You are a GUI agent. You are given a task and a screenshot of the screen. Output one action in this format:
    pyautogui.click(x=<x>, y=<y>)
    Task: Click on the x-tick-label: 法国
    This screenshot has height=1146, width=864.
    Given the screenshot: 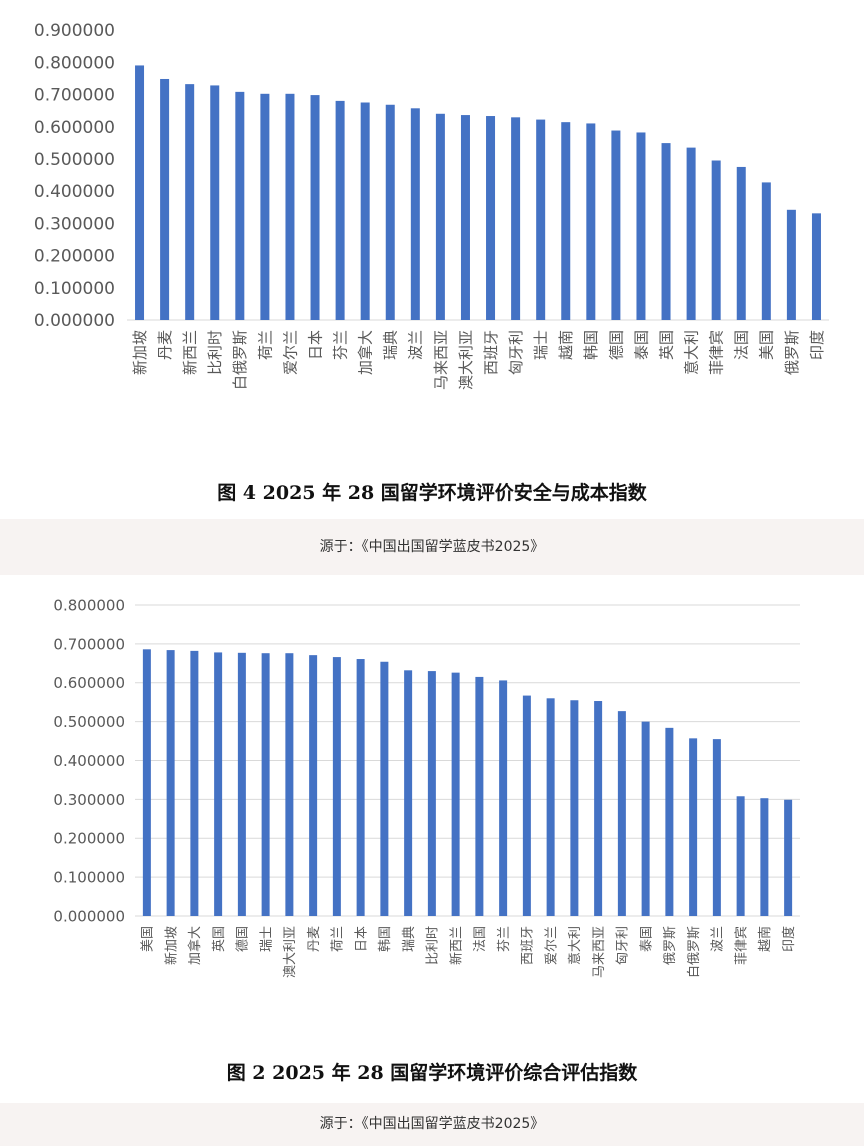 What is the action you would take?
    pyautogui.click(x=480, y=939)
    